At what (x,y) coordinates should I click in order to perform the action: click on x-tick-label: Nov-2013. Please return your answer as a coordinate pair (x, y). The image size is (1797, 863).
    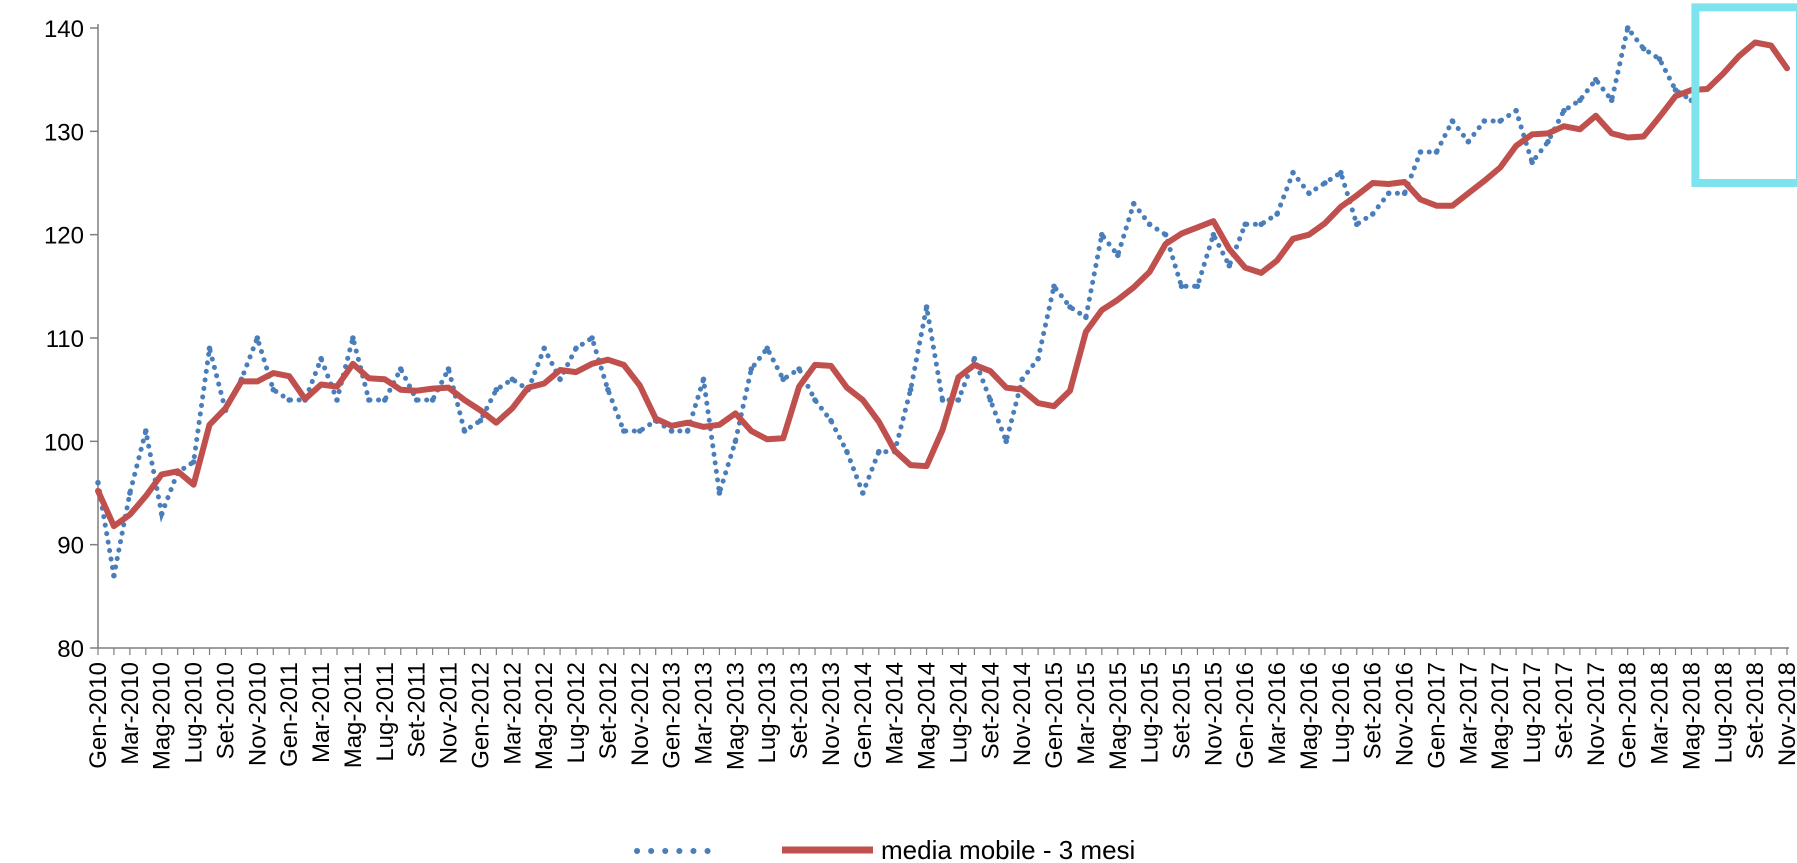
    Looking at the image, I should click on (831, 714).